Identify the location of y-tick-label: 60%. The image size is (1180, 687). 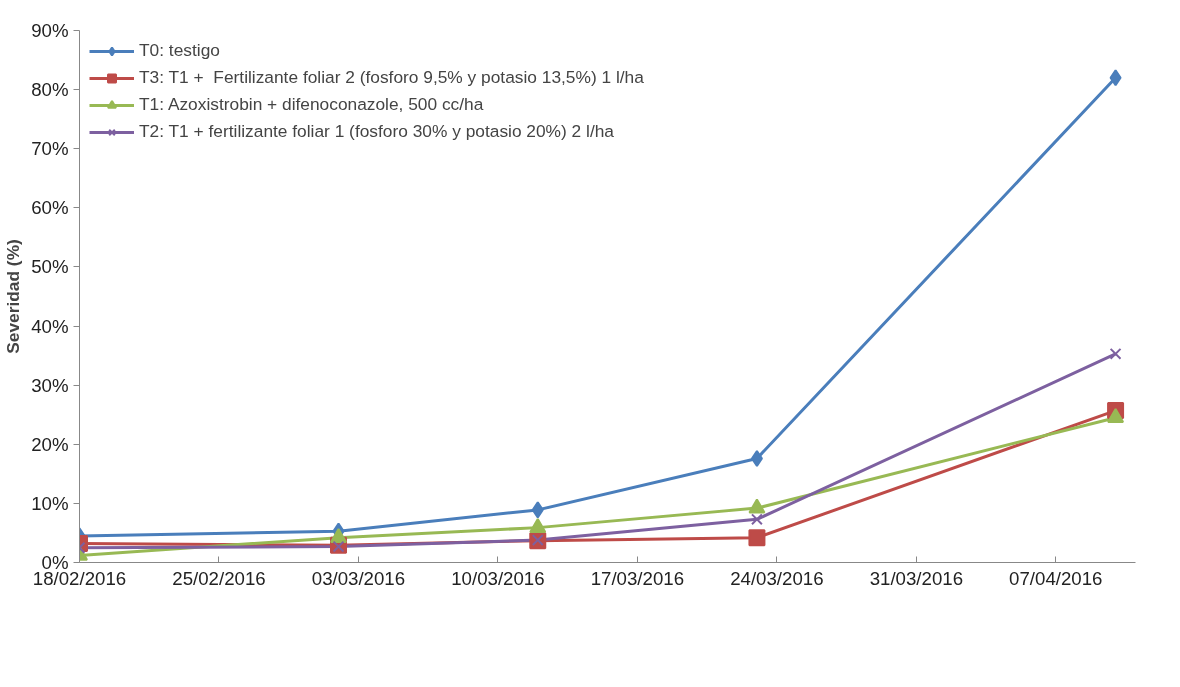
(50, 208).